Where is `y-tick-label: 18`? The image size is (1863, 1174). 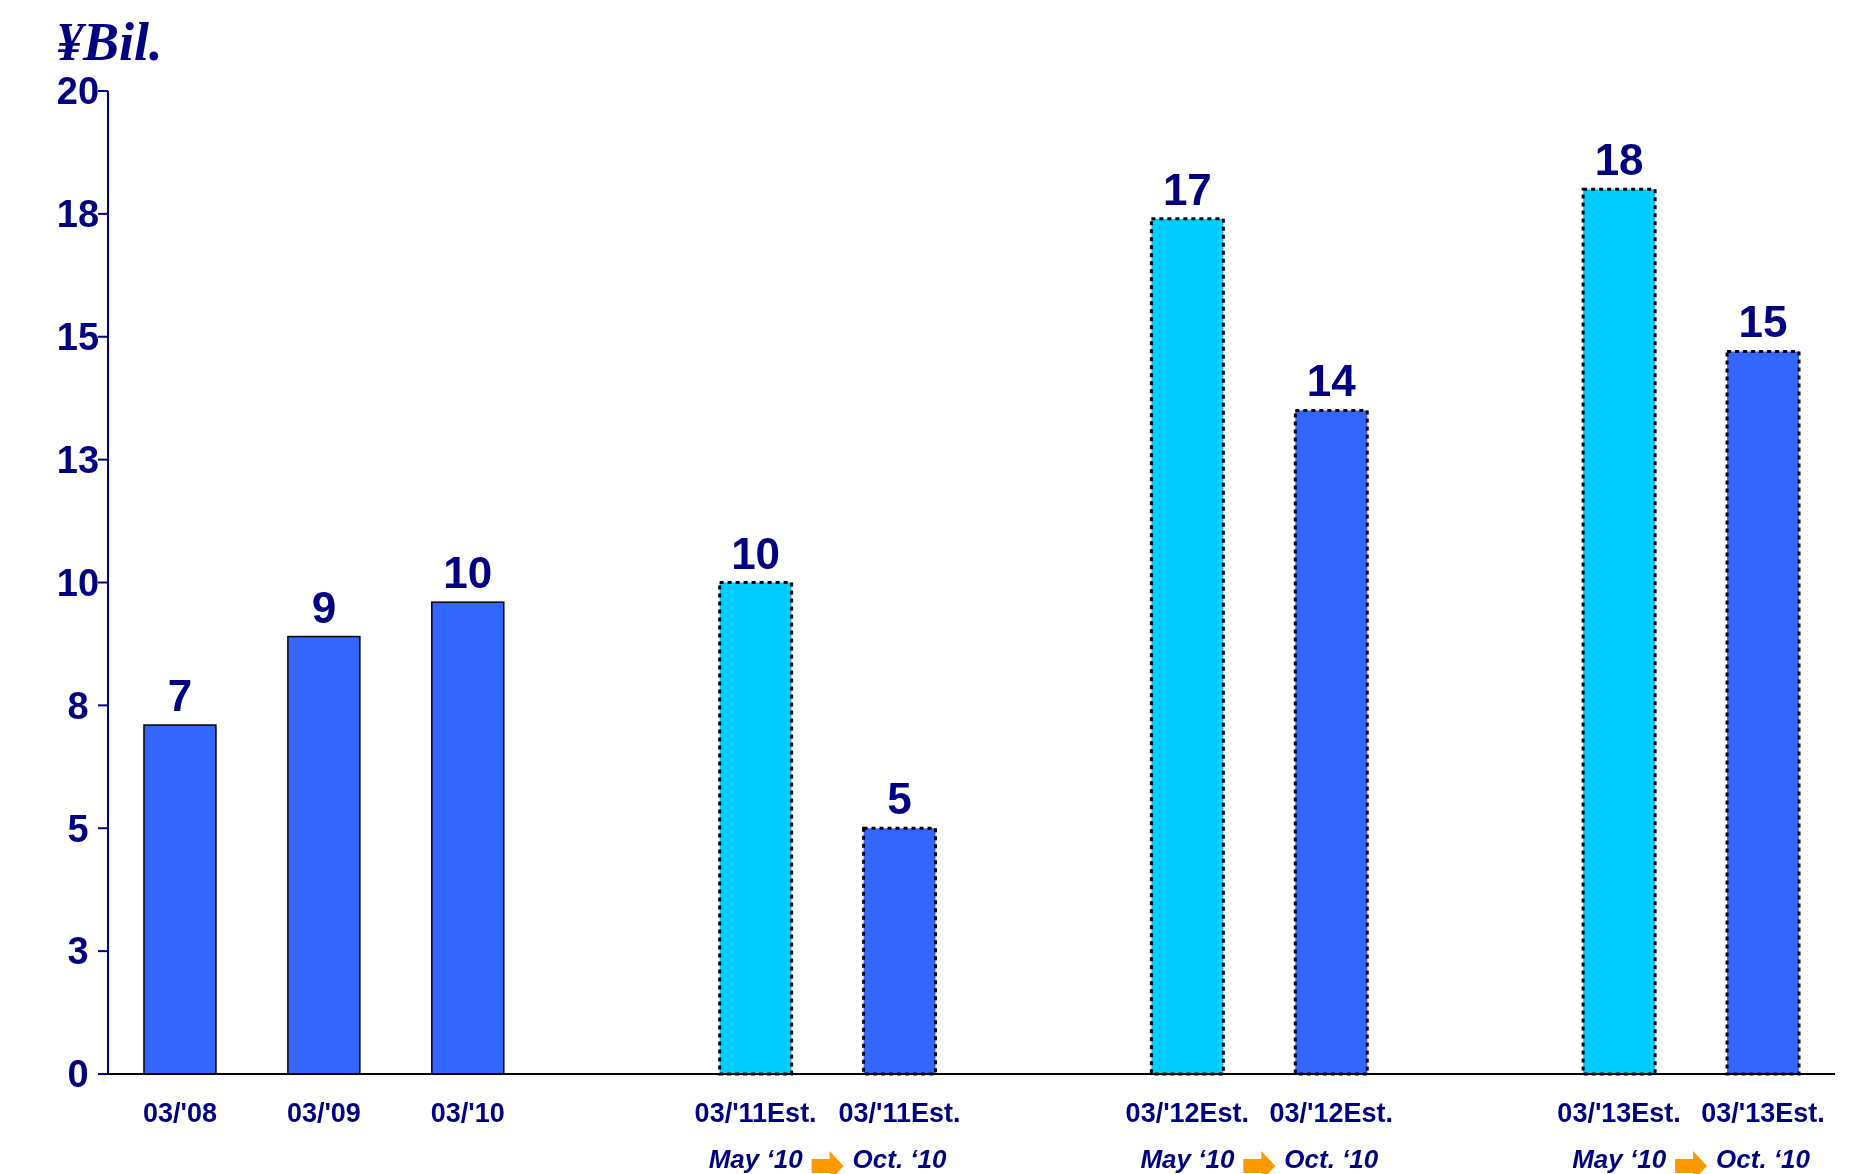
y-tick-label: 18 is located at coordinates (78, 214).